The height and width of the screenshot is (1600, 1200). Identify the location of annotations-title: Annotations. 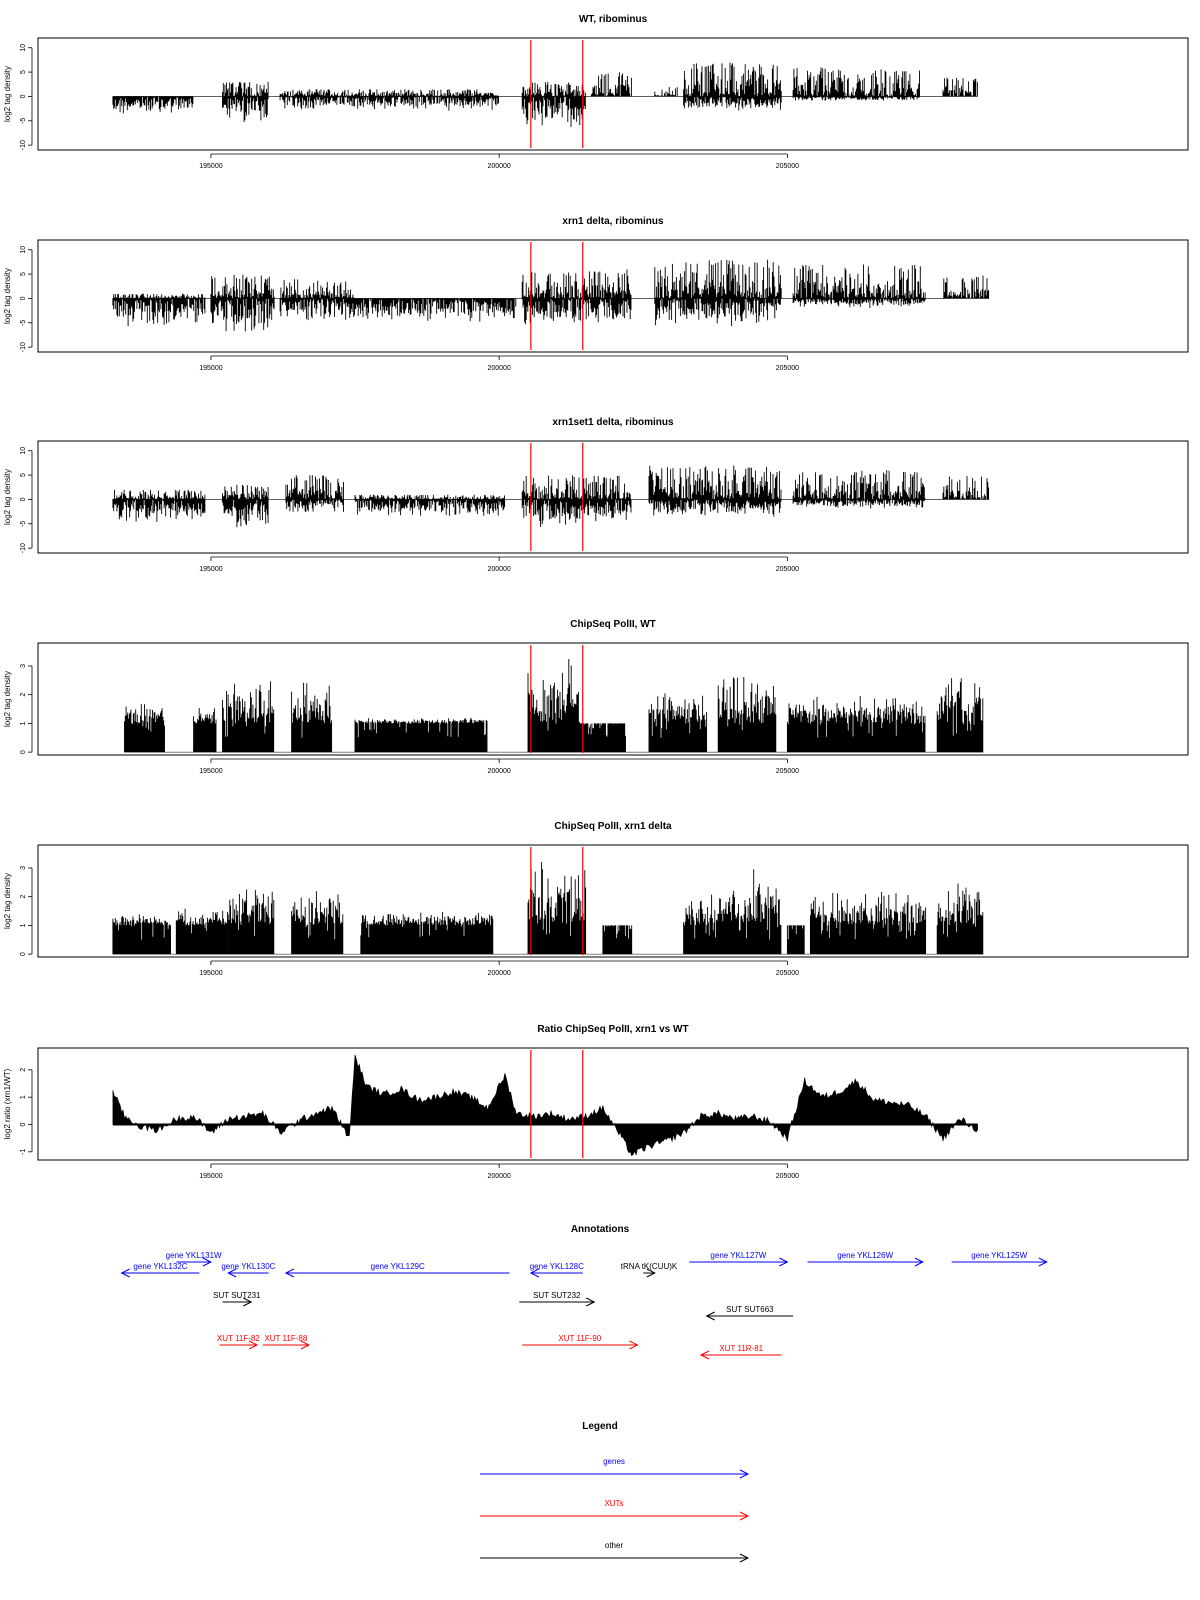
(600, 1229).